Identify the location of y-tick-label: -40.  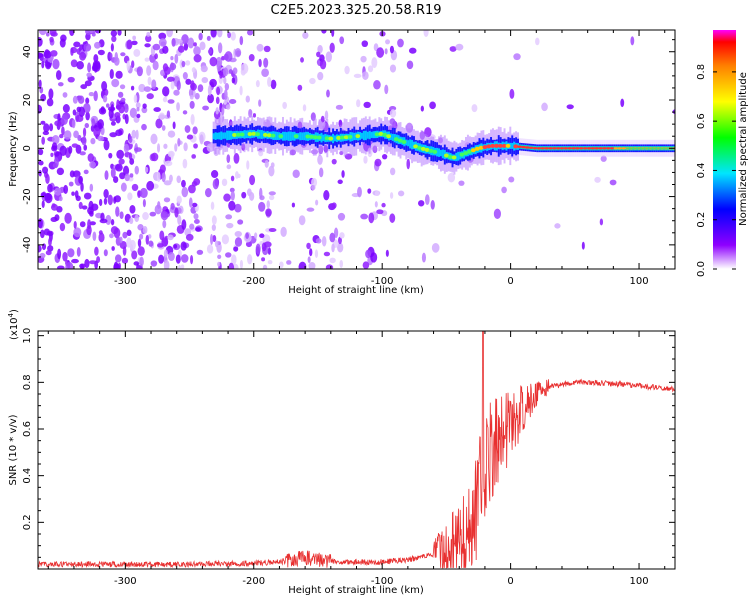
(27, 245).